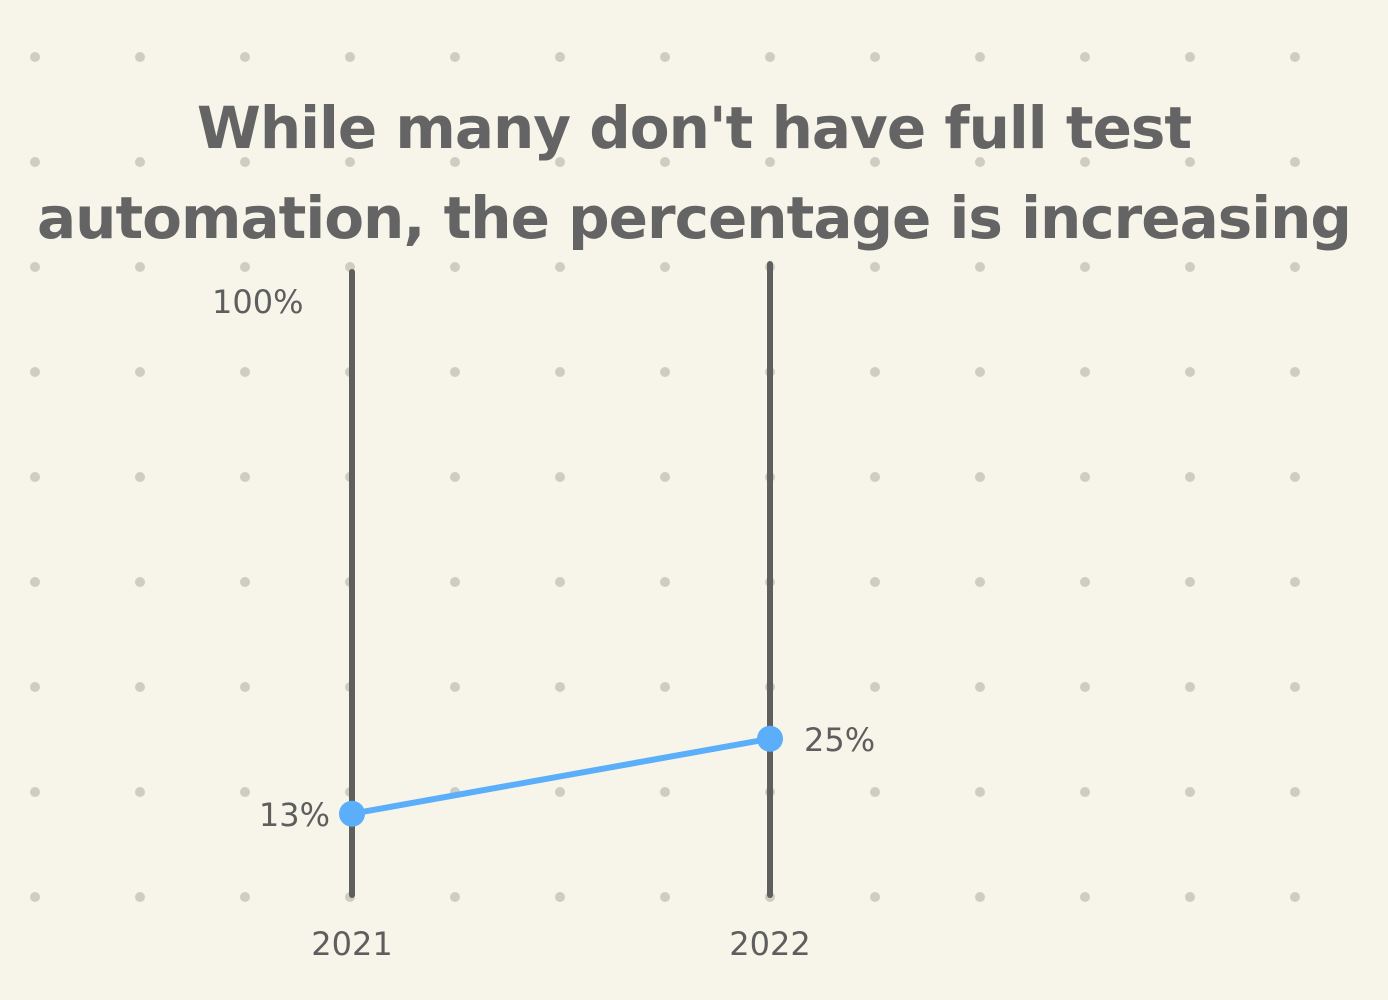  I want to click on title-line-1: While many don't have full test, so click(694, 128).